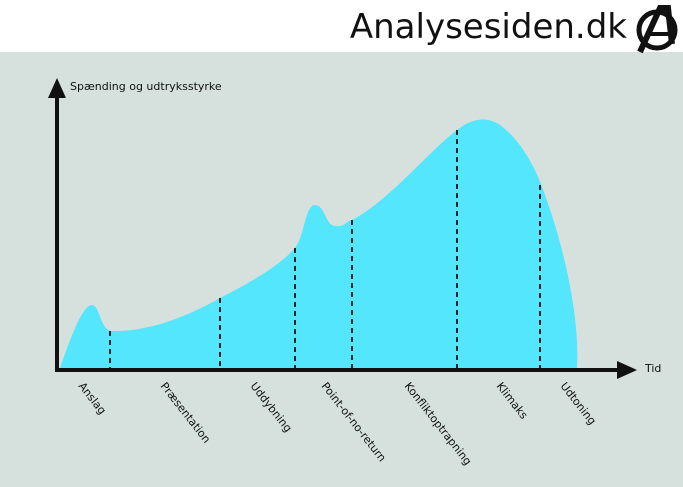 The height and width of the screenshot is (487, 683). Describe the element at coordinates (652, 368) in the screenshot. I see `x-axis-label: Tid` at that location.